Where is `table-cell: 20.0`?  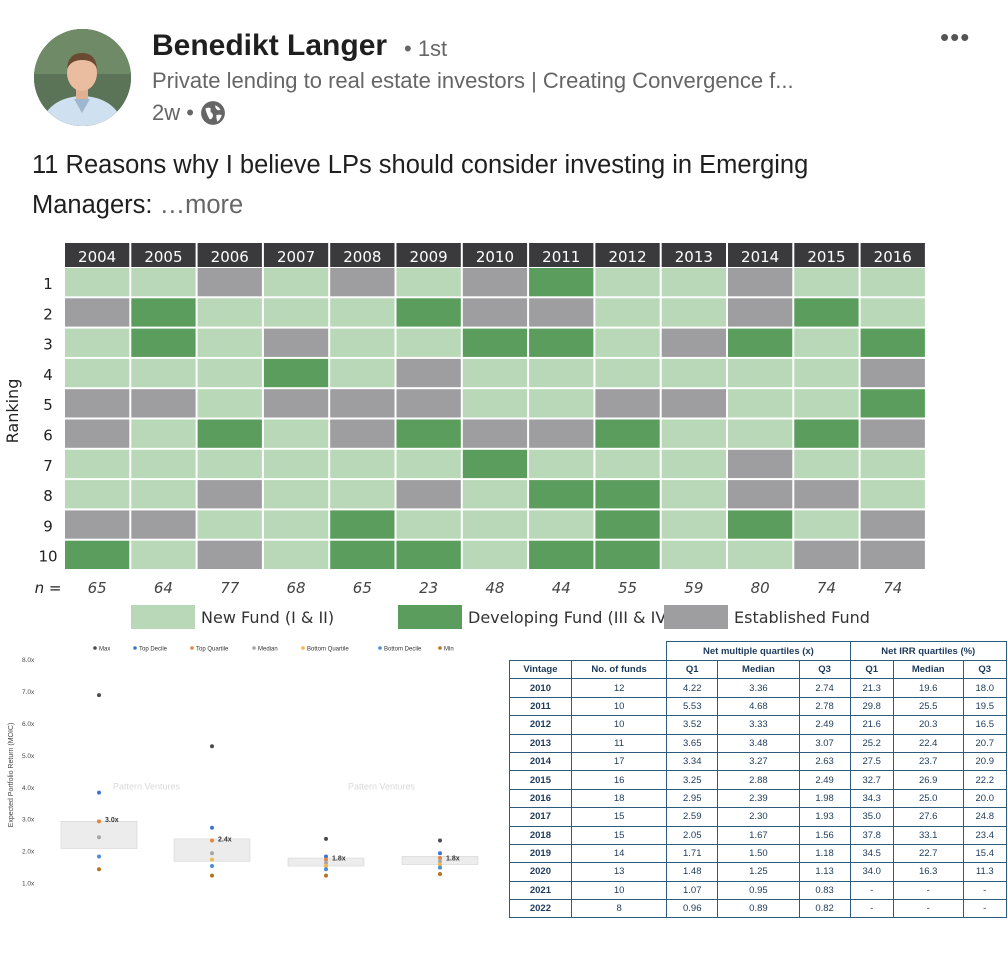 table-cell: 20.0 is located at coordinates (985, 798).